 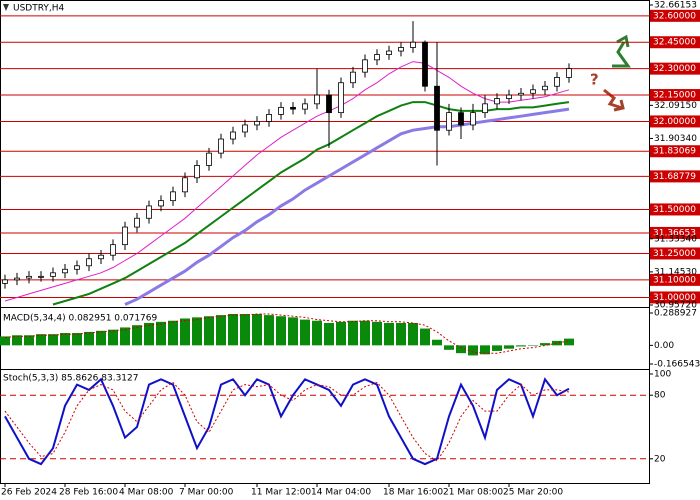 I want to click on x-tick-label: 25 Mar 20:00, so click(x=533, y=493).